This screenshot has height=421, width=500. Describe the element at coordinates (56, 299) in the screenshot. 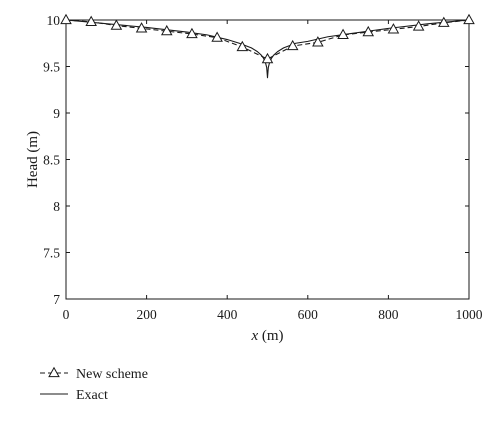

I see `y-tick-label: 7` at that location.